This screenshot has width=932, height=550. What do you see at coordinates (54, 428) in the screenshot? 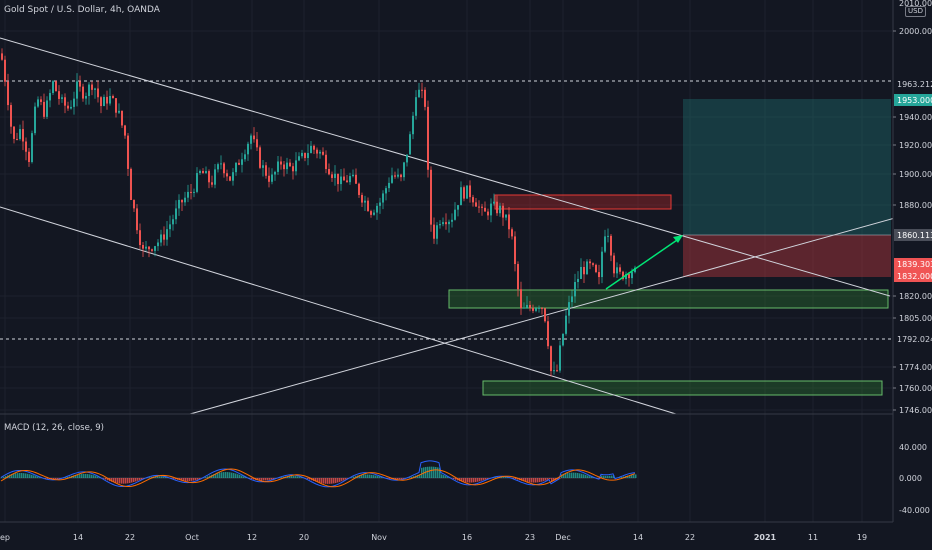
I see `macd-legend: MACD (12, 26, close, 9)` at bounding box center [54, 428].